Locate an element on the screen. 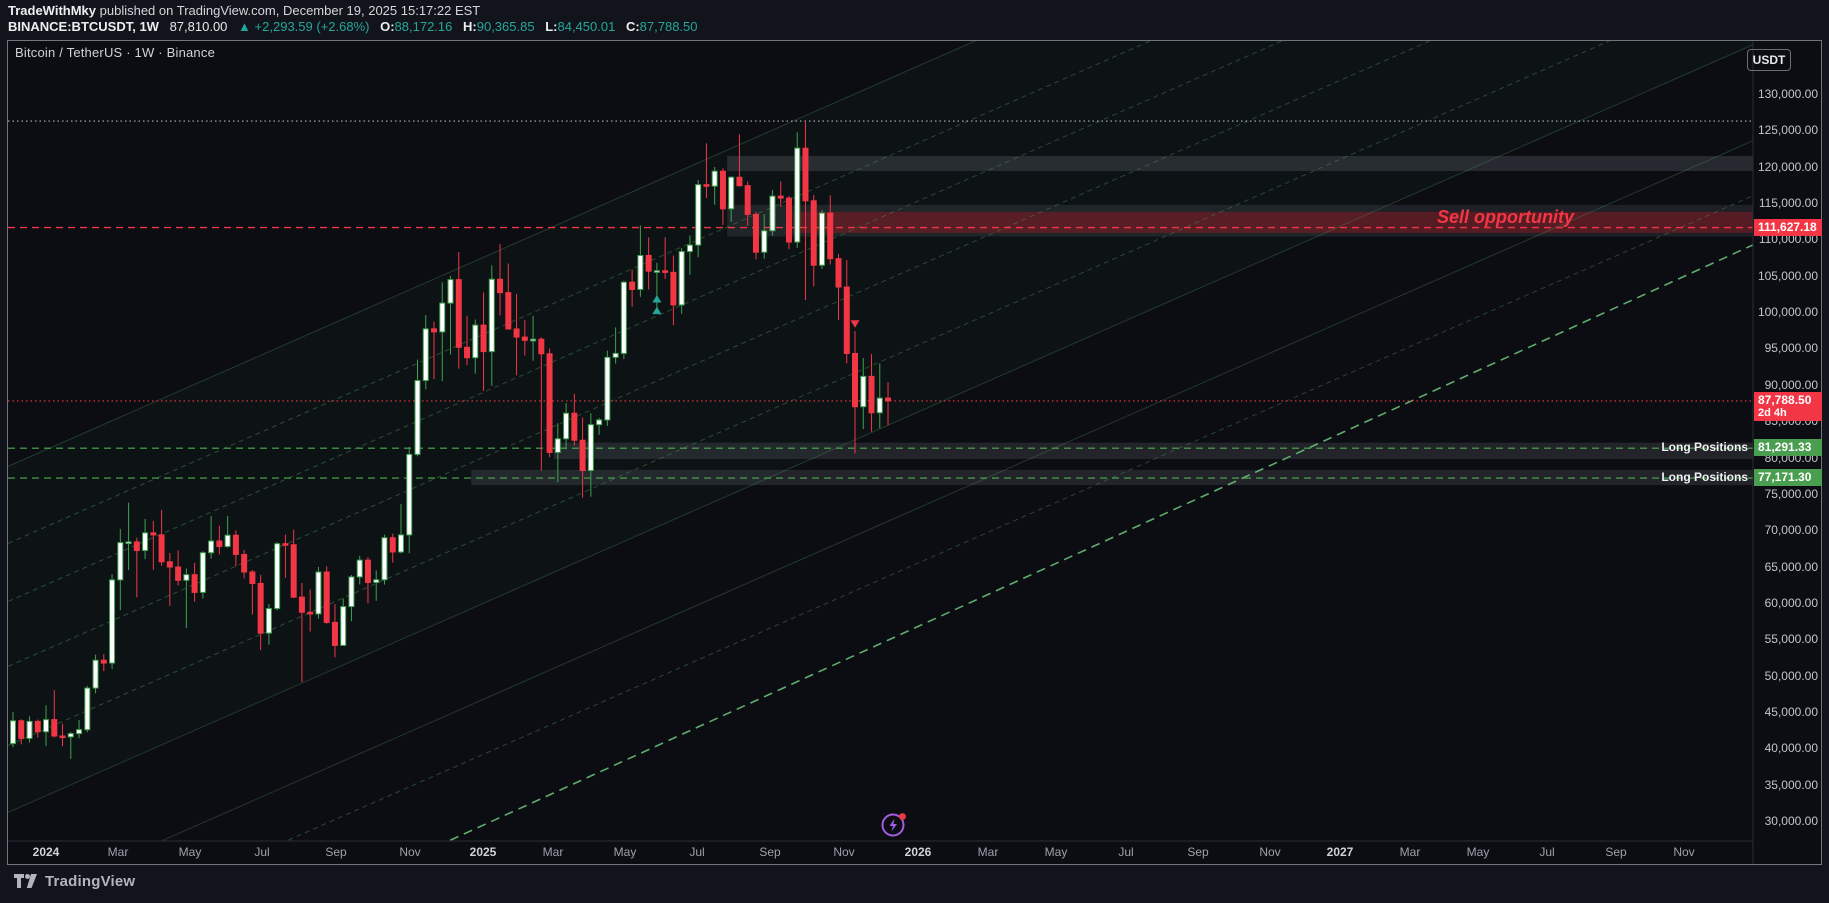  price-tick-125000: 125,000.00 is located at coordinates (1787, 130).